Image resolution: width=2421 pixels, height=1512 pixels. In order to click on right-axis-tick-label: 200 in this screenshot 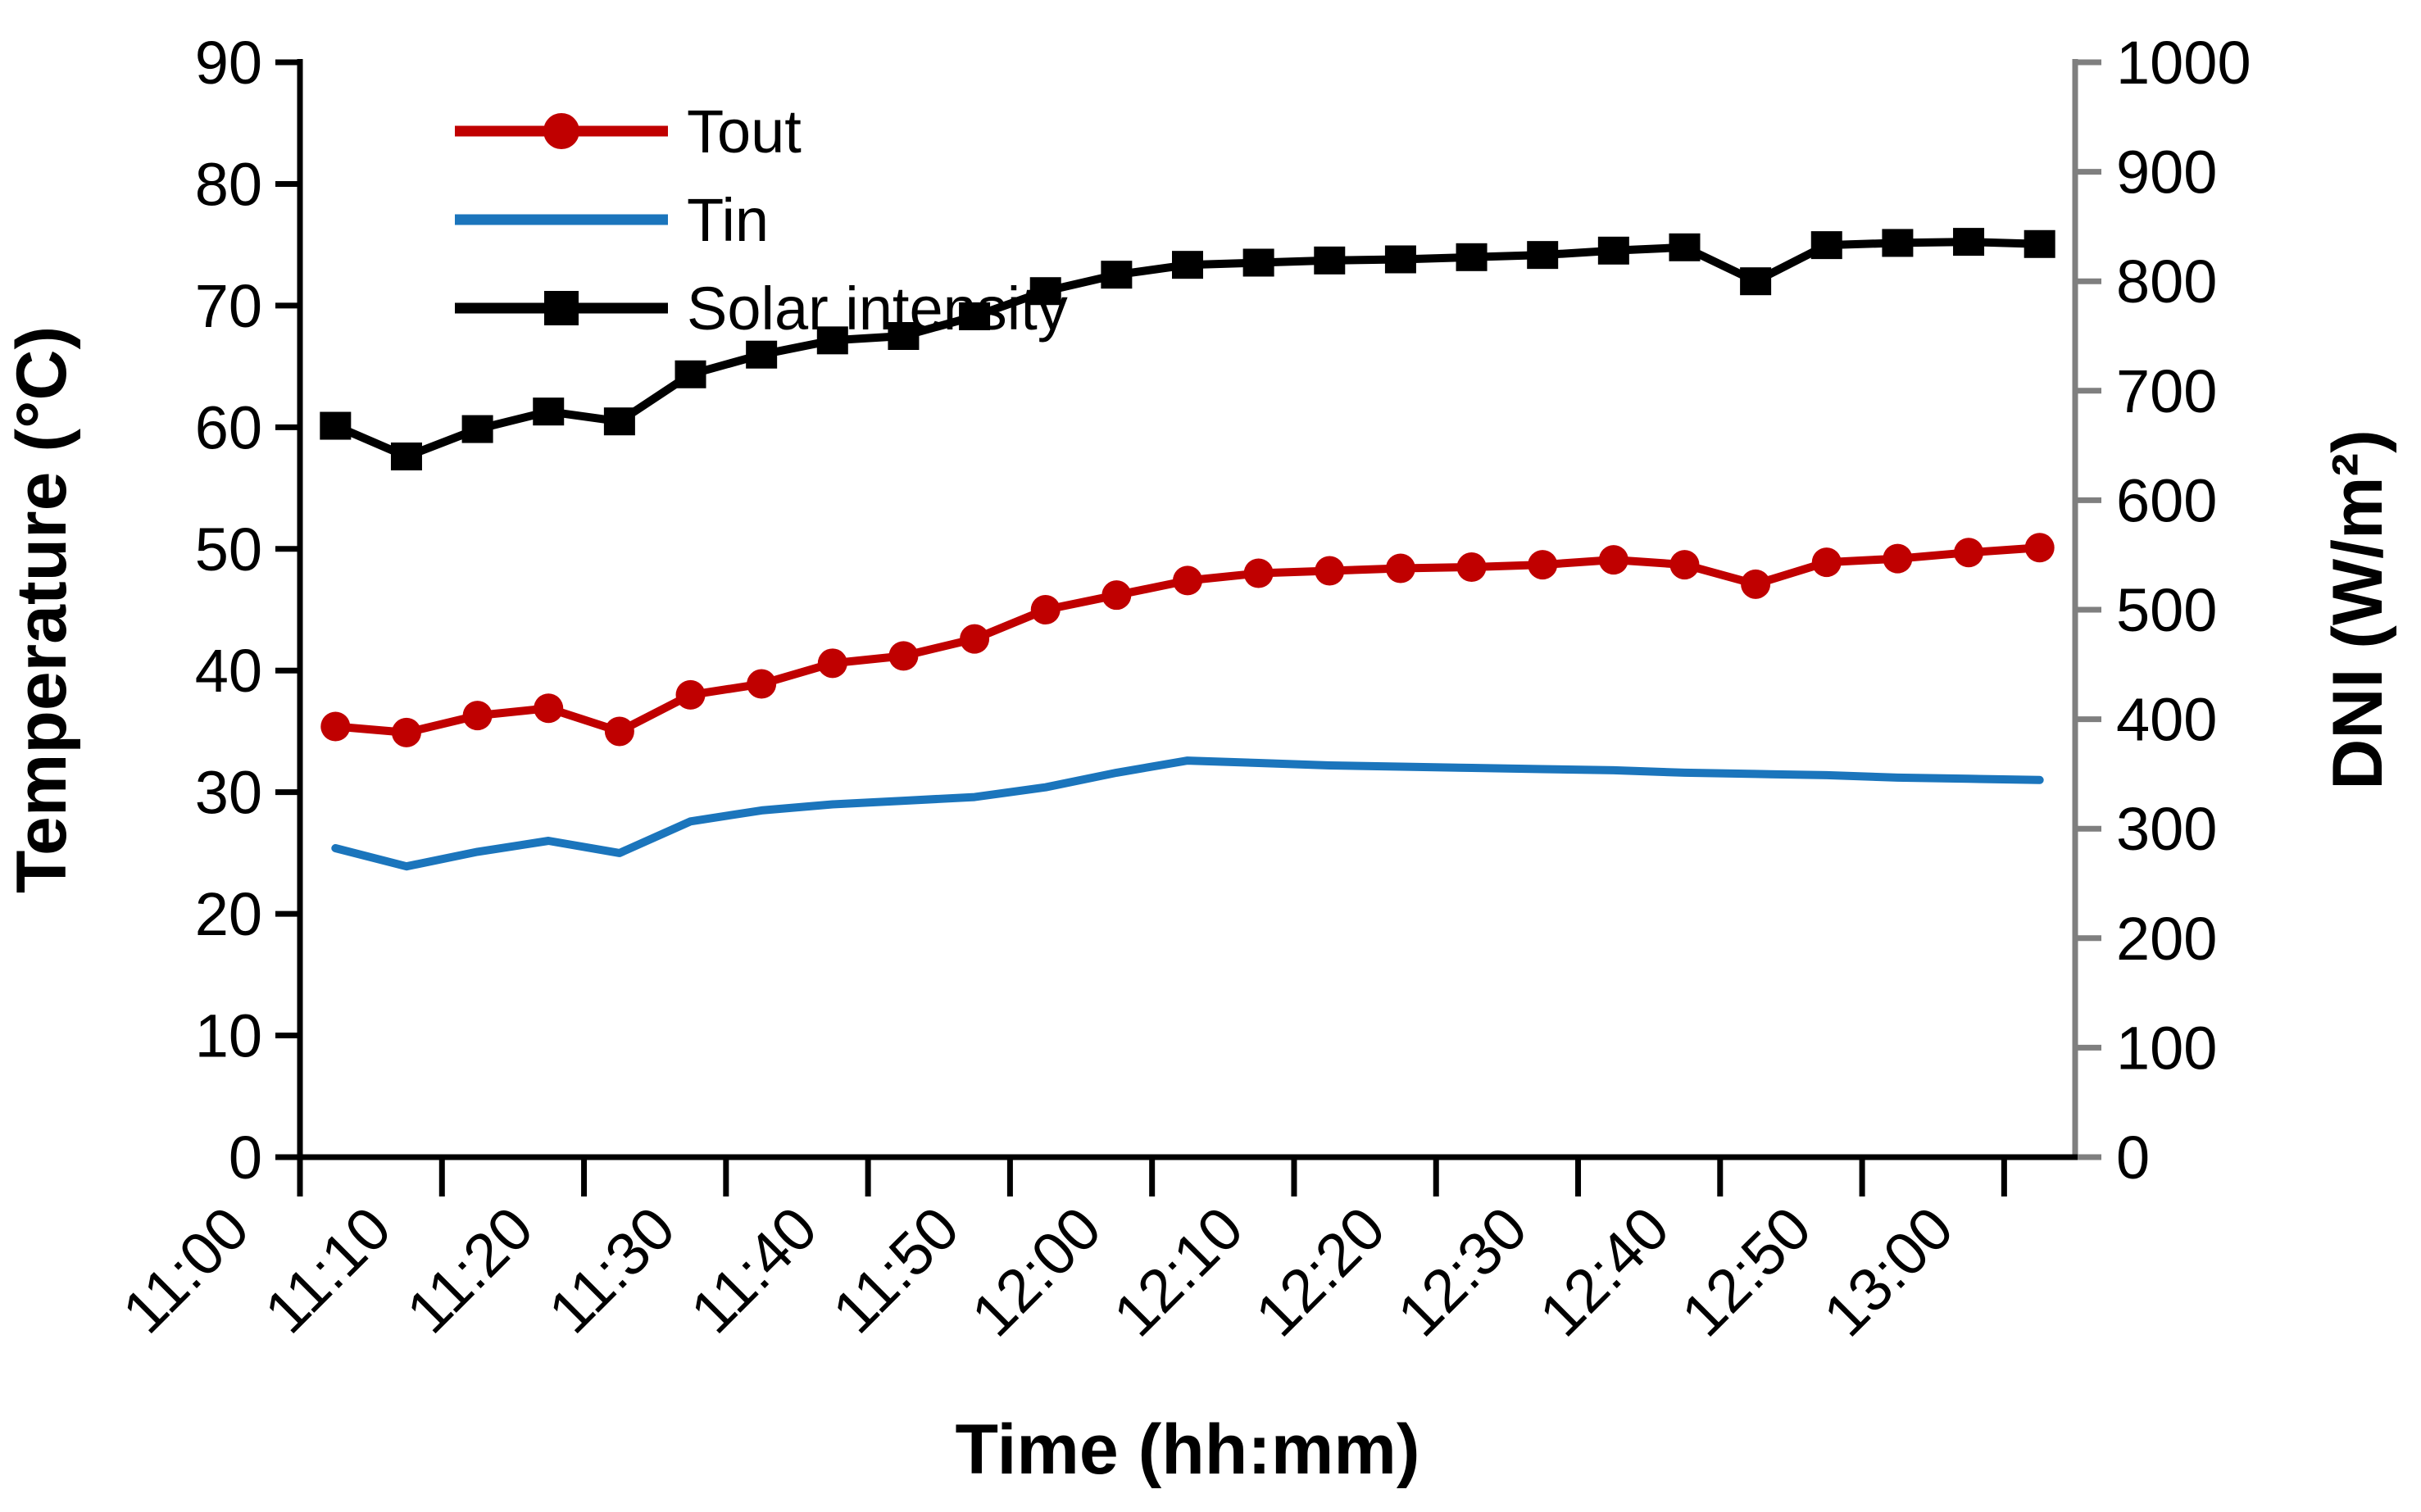, I will do `click(2167, 939)`.